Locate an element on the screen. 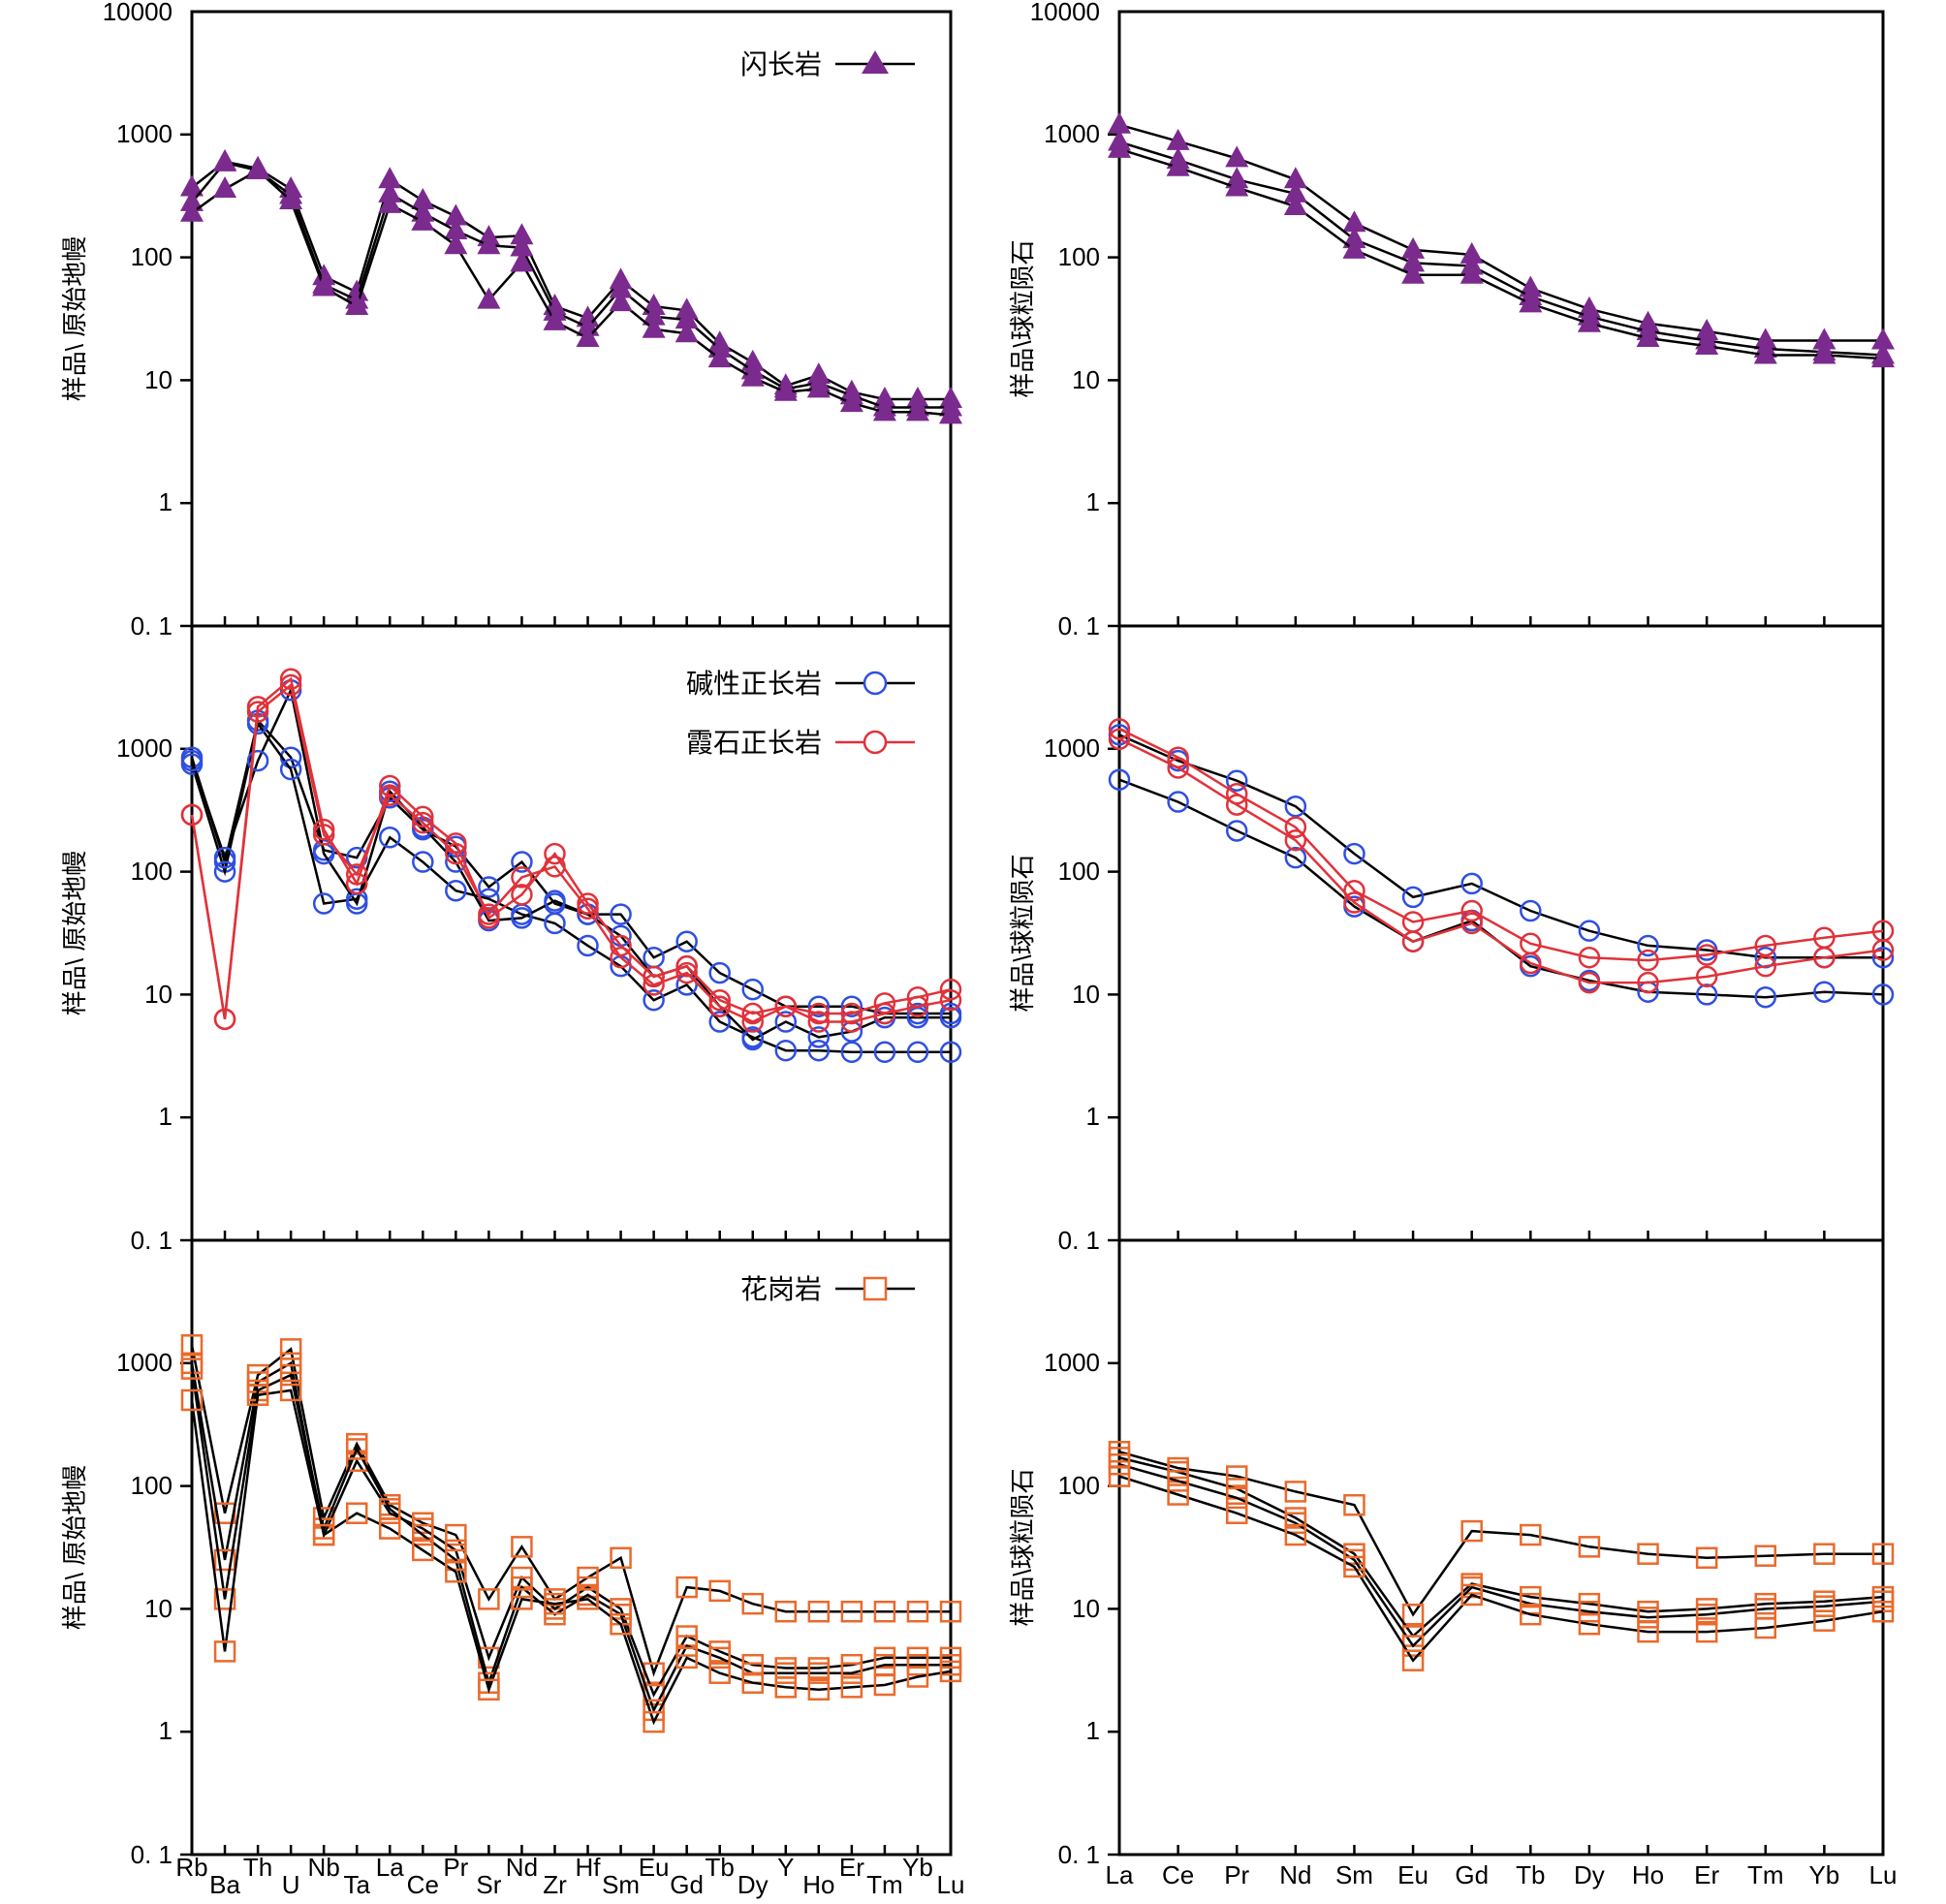 The width and height of the screenshot is (1946, 1904). x-tick-label: Zr is located at coordinates (555, 1885).